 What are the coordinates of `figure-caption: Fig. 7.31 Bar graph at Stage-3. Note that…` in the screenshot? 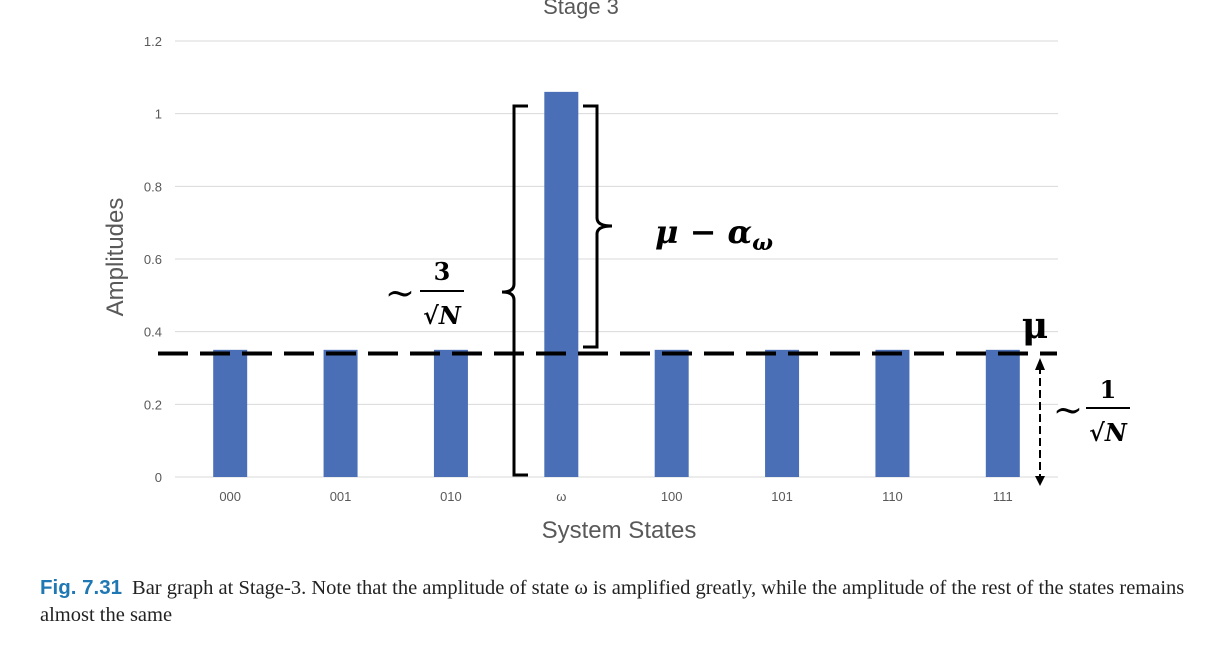 It's located at (620, 601).